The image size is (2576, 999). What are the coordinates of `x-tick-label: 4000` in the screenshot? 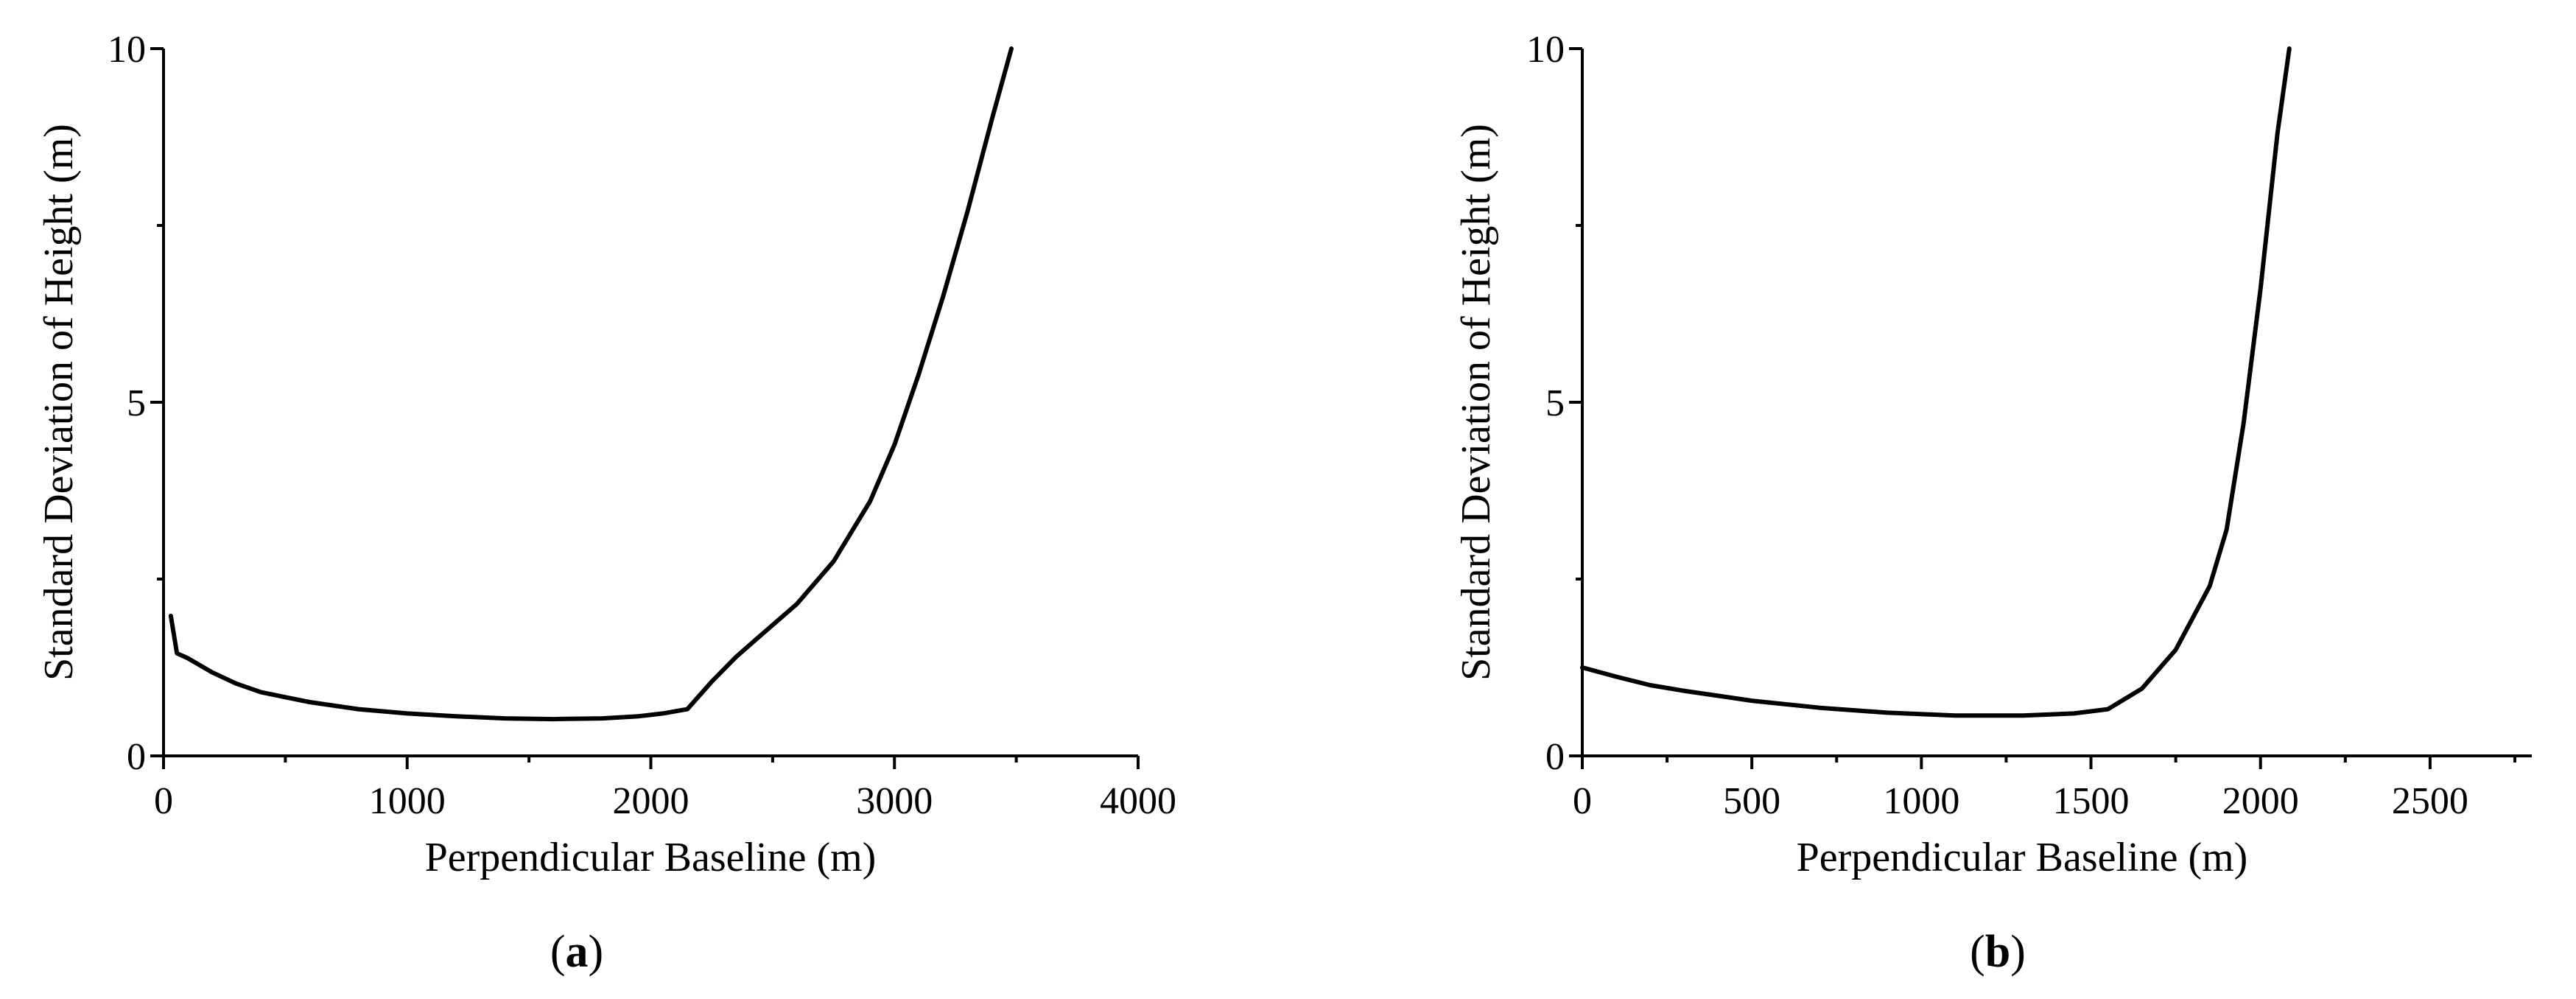 It's located at (1138, 801).